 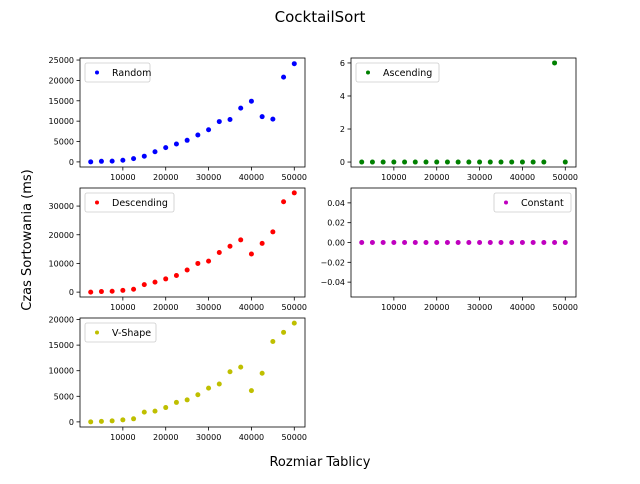 What do you see at coordinates (336, 223) in the screenshot?
I see `y-tick-label: 0.02` at bounding box center [336, 223].